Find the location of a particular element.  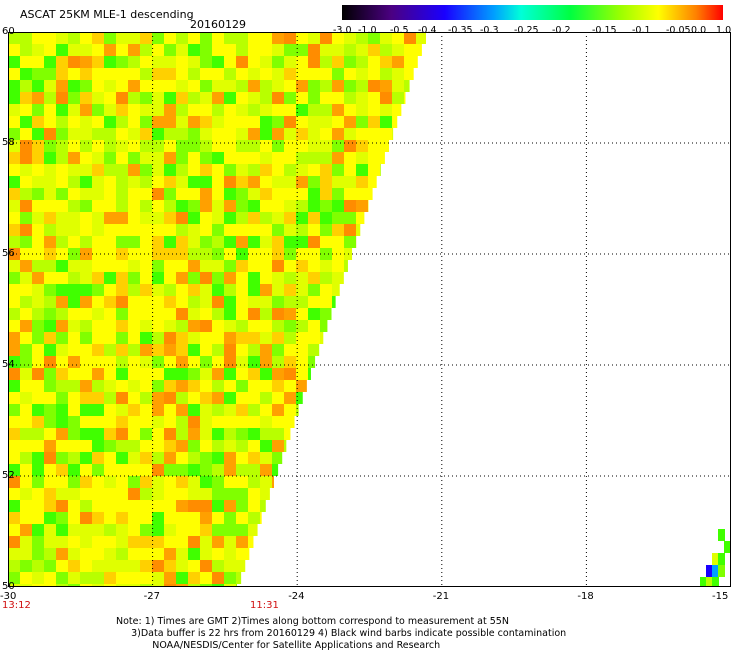

colorbar is located at coordinates (532, 12).